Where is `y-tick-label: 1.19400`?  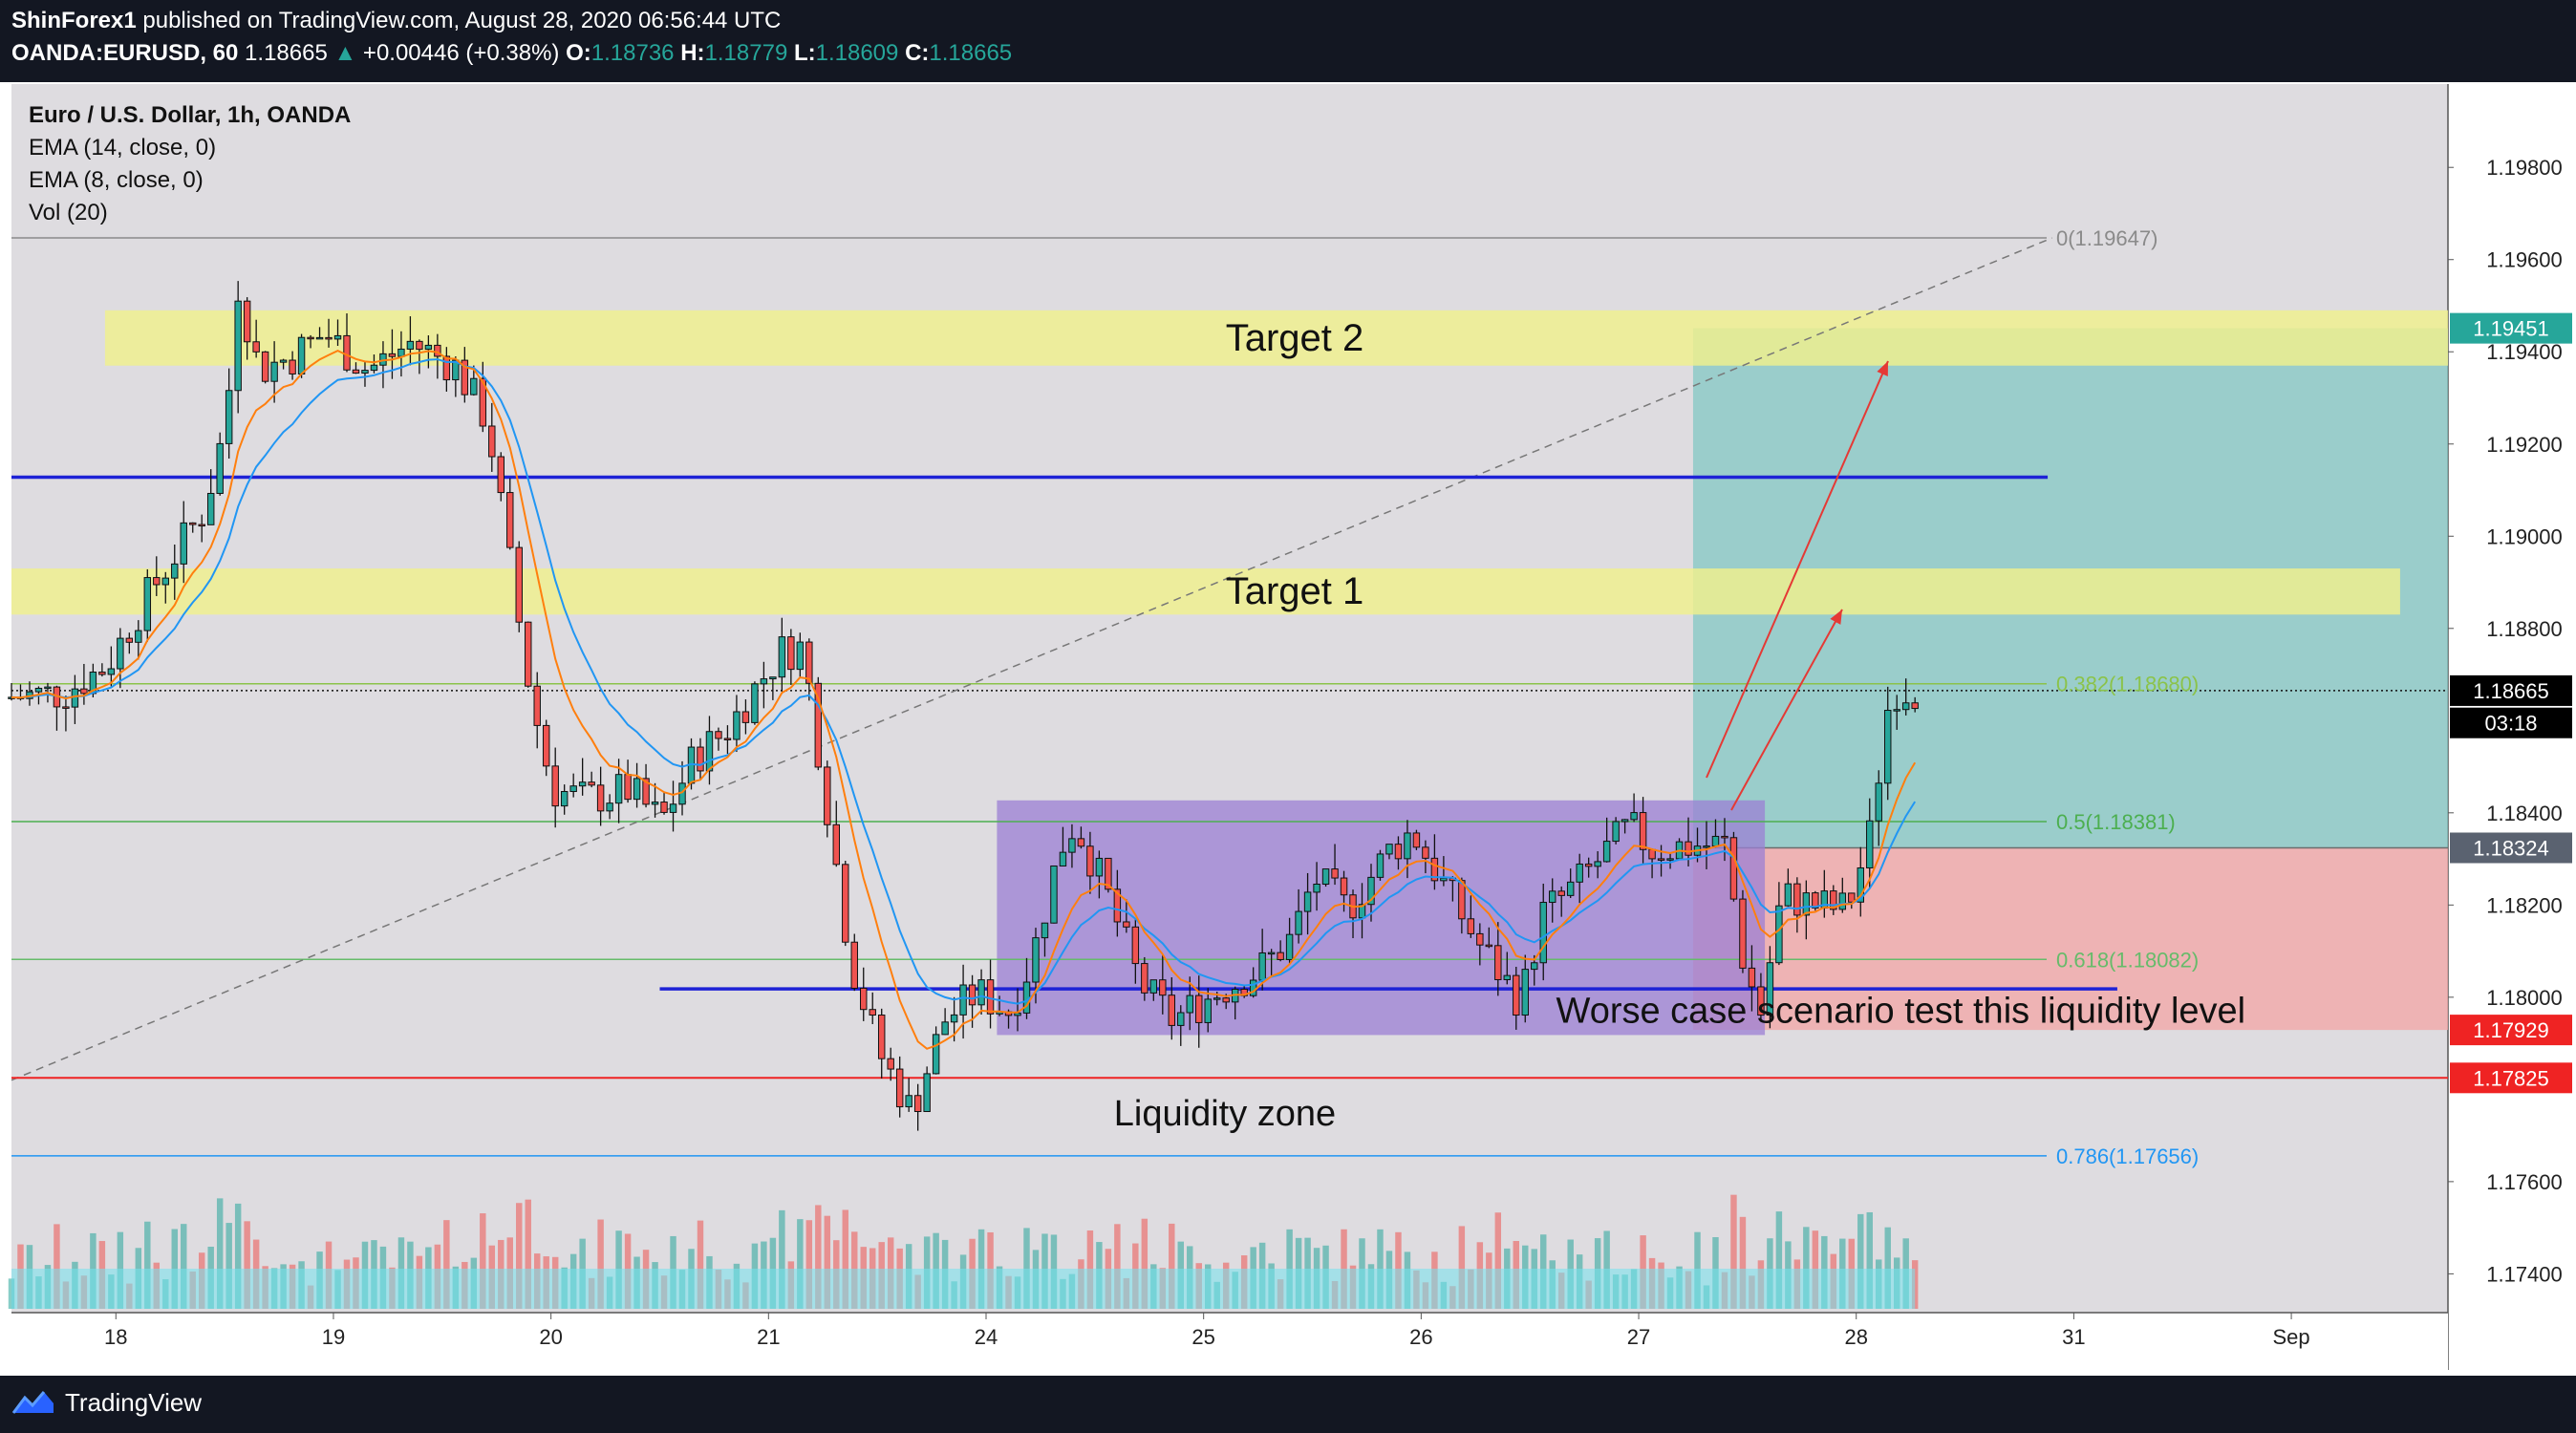
y-tick-label: 1.19400 is located at coordinates (2524, 352).